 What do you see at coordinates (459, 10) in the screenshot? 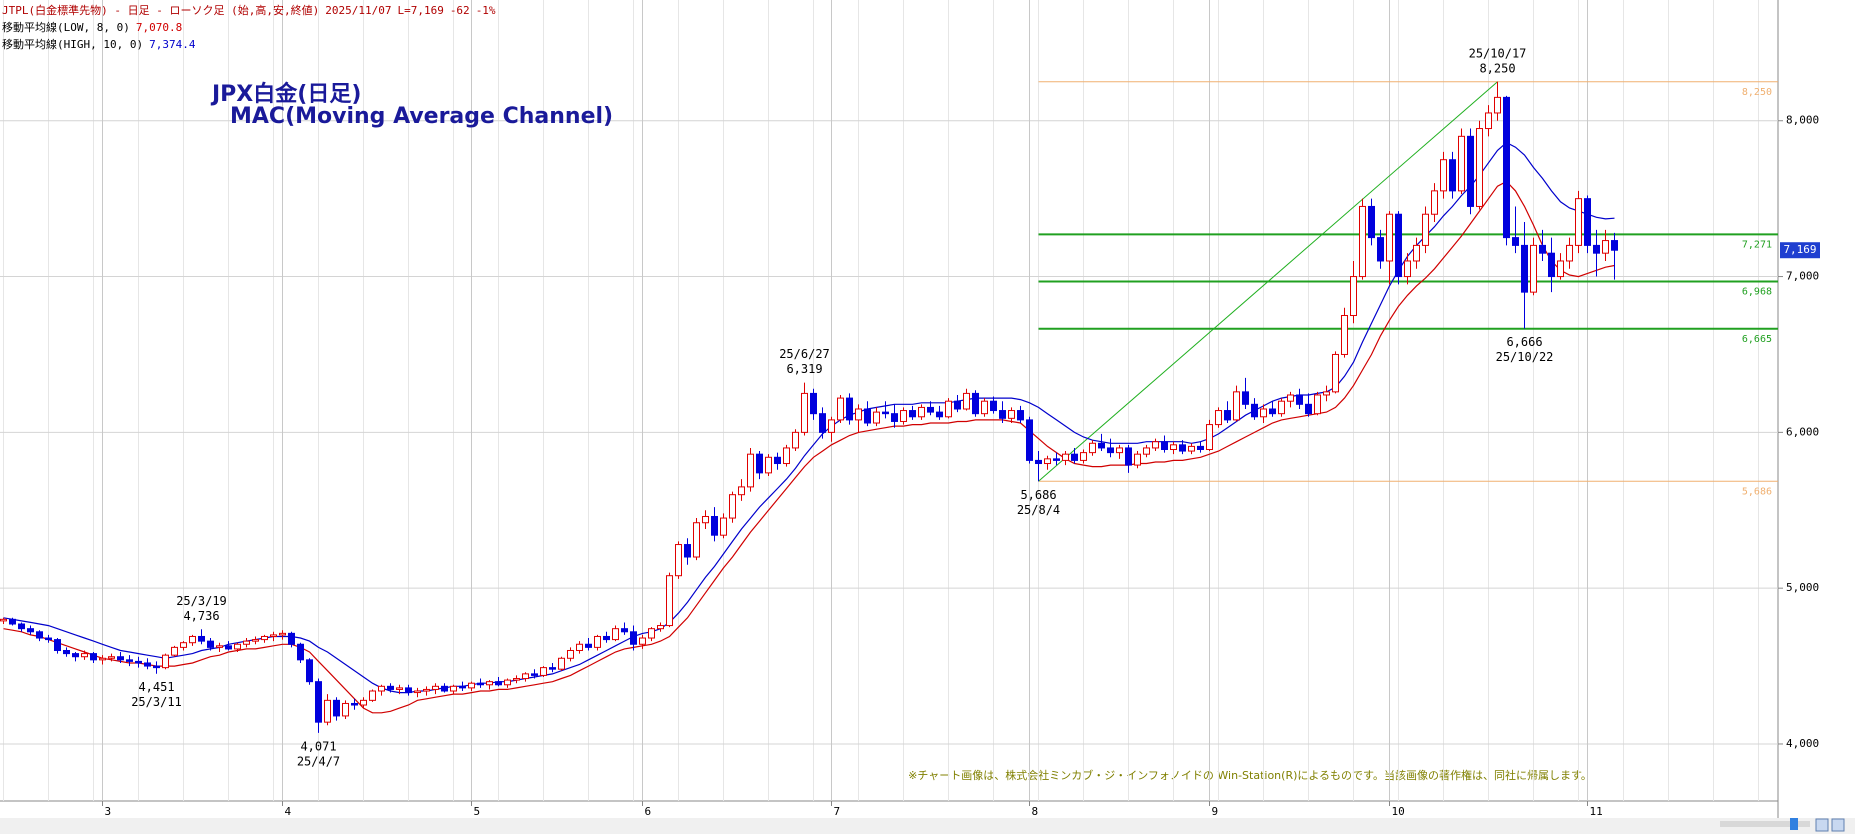
I see `change: -62` at bounding box center [459, 10].